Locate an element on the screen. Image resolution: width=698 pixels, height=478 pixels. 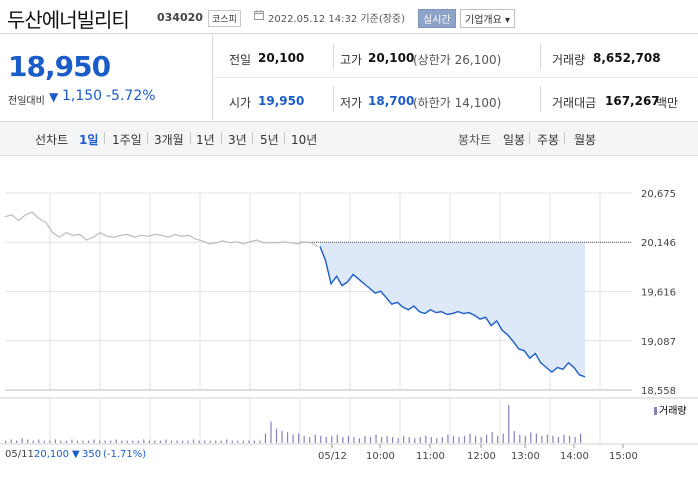
decline-fill is located at coordinates (452, 309).